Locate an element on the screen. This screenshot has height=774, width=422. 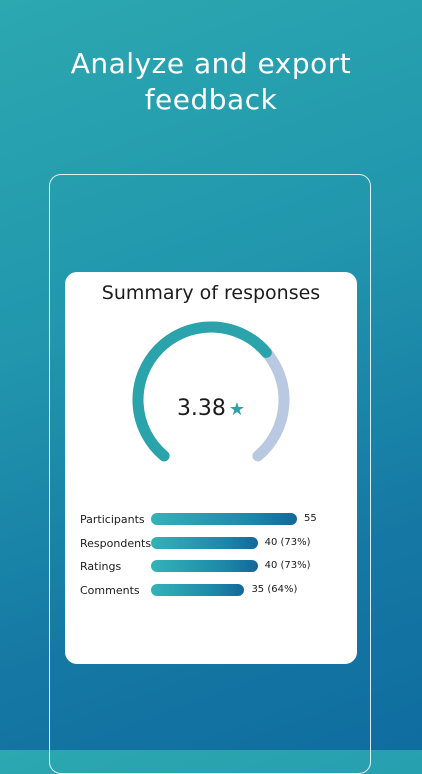
gauge-fill is located at coordinates (202, 391).